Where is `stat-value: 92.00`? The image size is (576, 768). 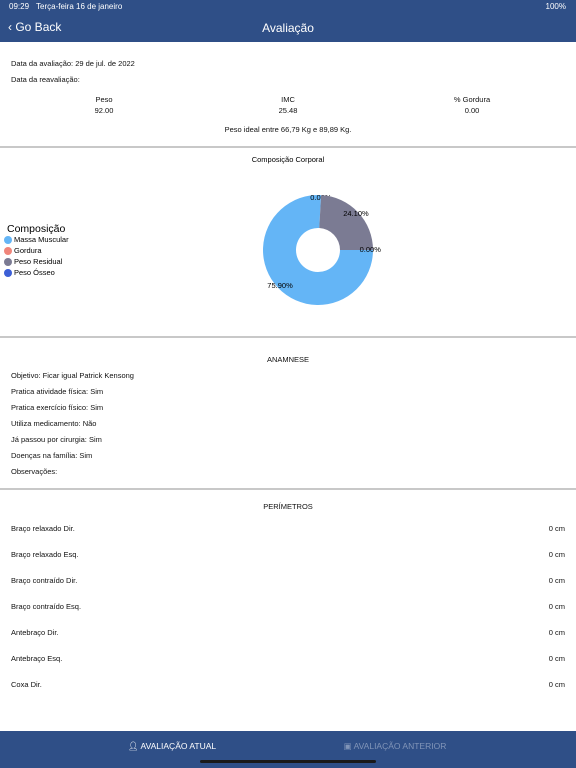
stat-value: 92.00 is located at coordinates (104, 110).